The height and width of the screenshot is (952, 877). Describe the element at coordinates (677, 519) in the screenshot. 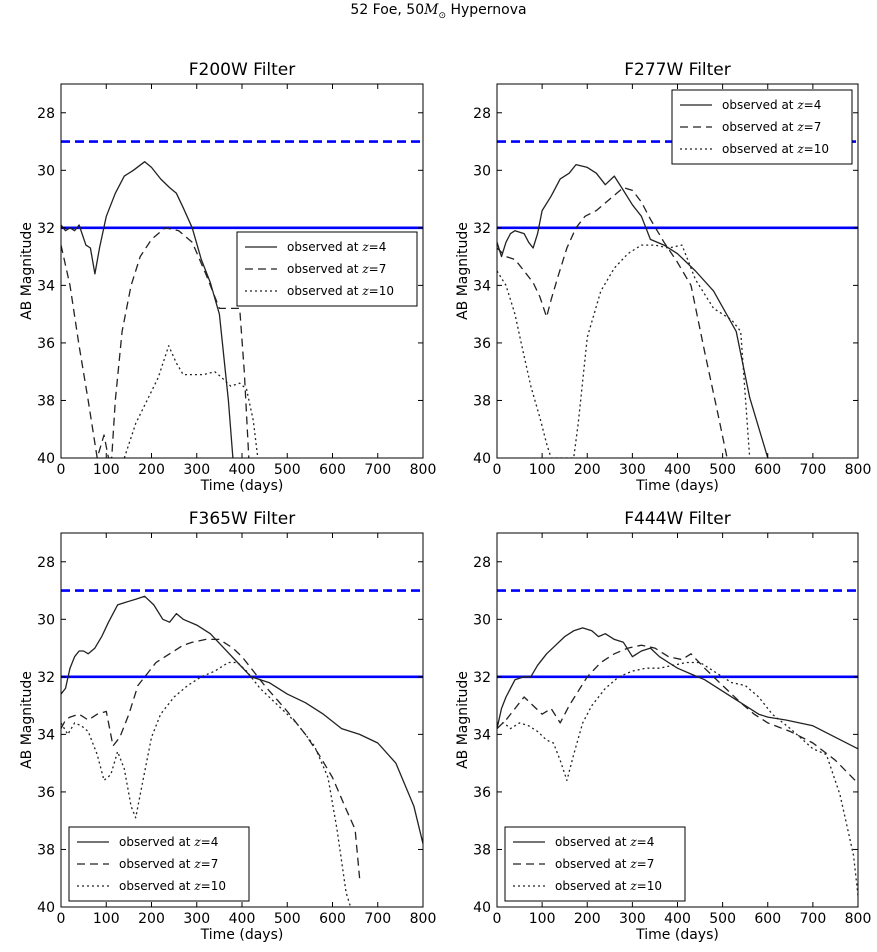

I see `panel-title: F444W Filter` at that location.